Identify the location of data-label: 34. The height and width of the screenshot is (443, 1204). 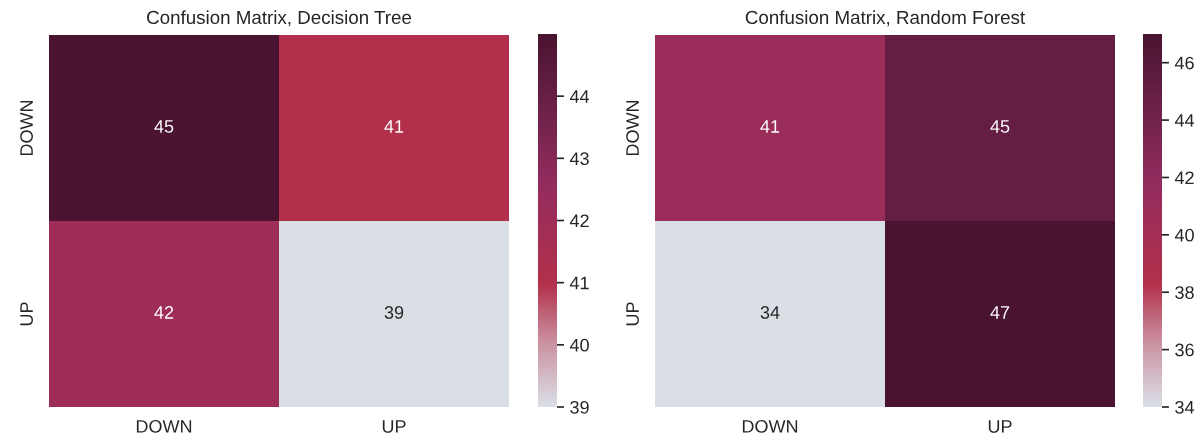
(770, 312).